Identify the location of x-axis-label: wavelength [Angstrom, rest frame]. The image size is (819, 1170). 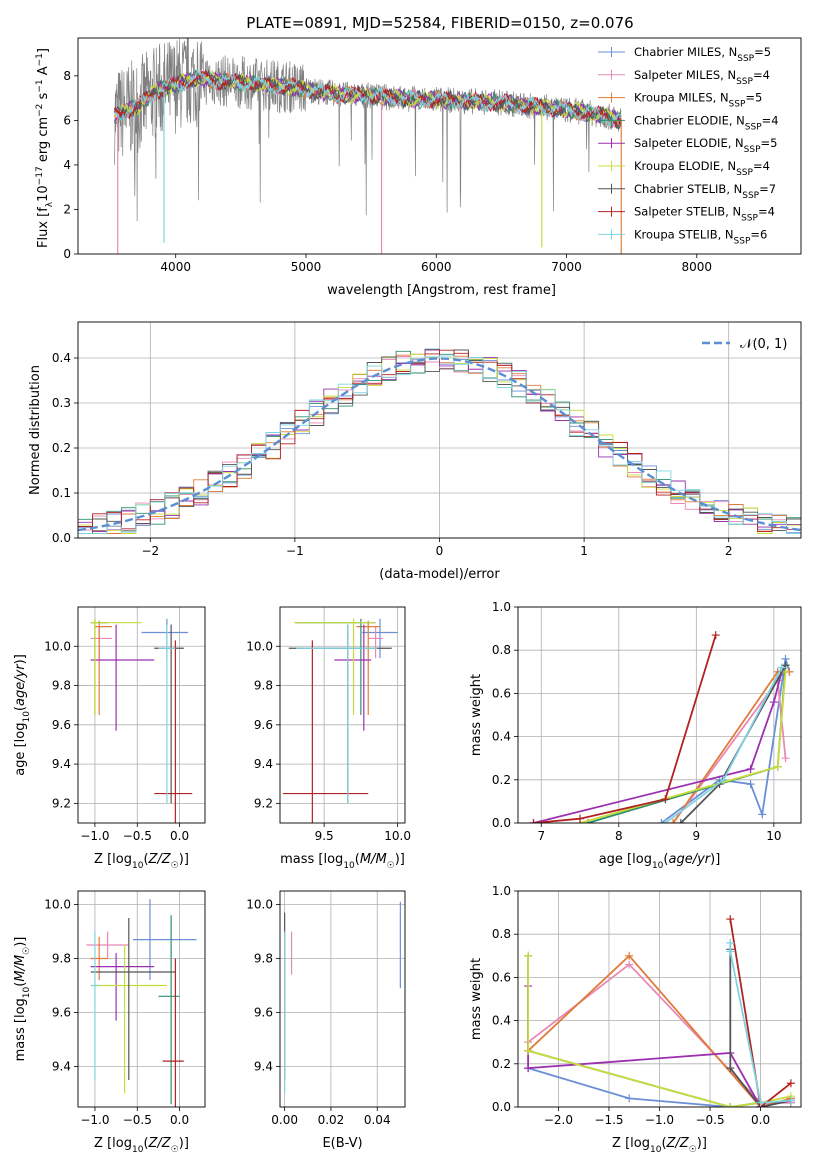
(441, 290).